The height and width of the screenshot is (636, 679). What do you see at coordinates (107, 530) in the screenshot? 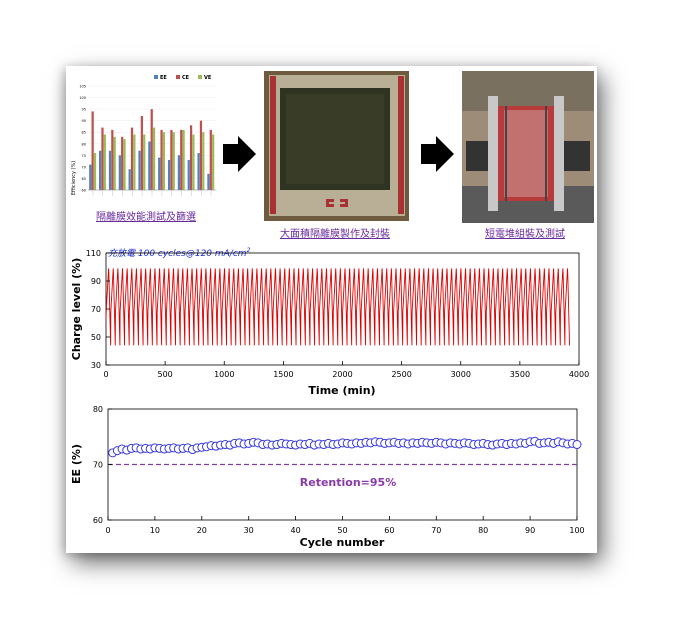
I see `ee-xtick-label: 0` at bounding box center [107, 530].